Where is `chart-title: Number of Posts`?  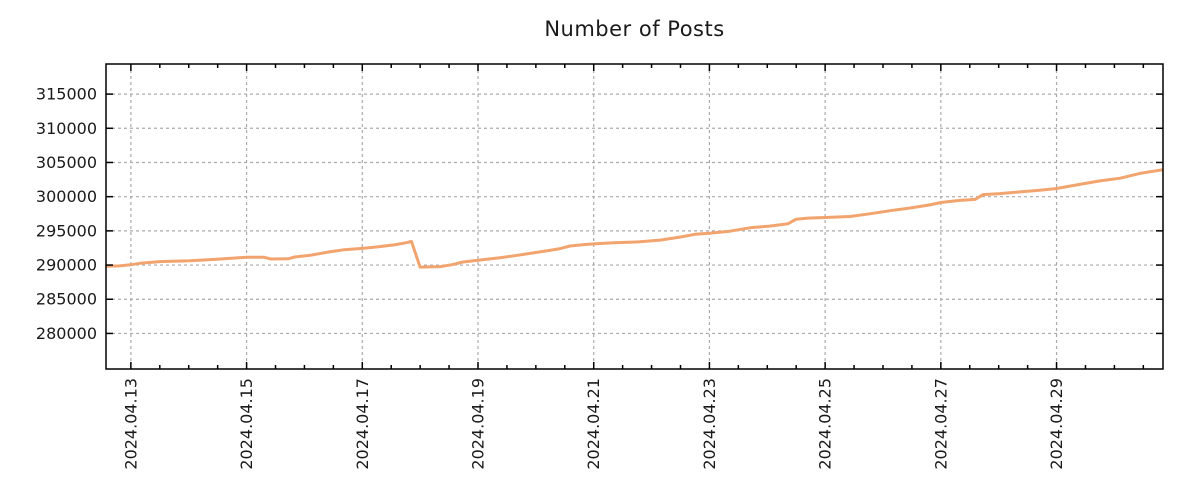
chart-title: Number of Posts is located at coordinates (634, 29).